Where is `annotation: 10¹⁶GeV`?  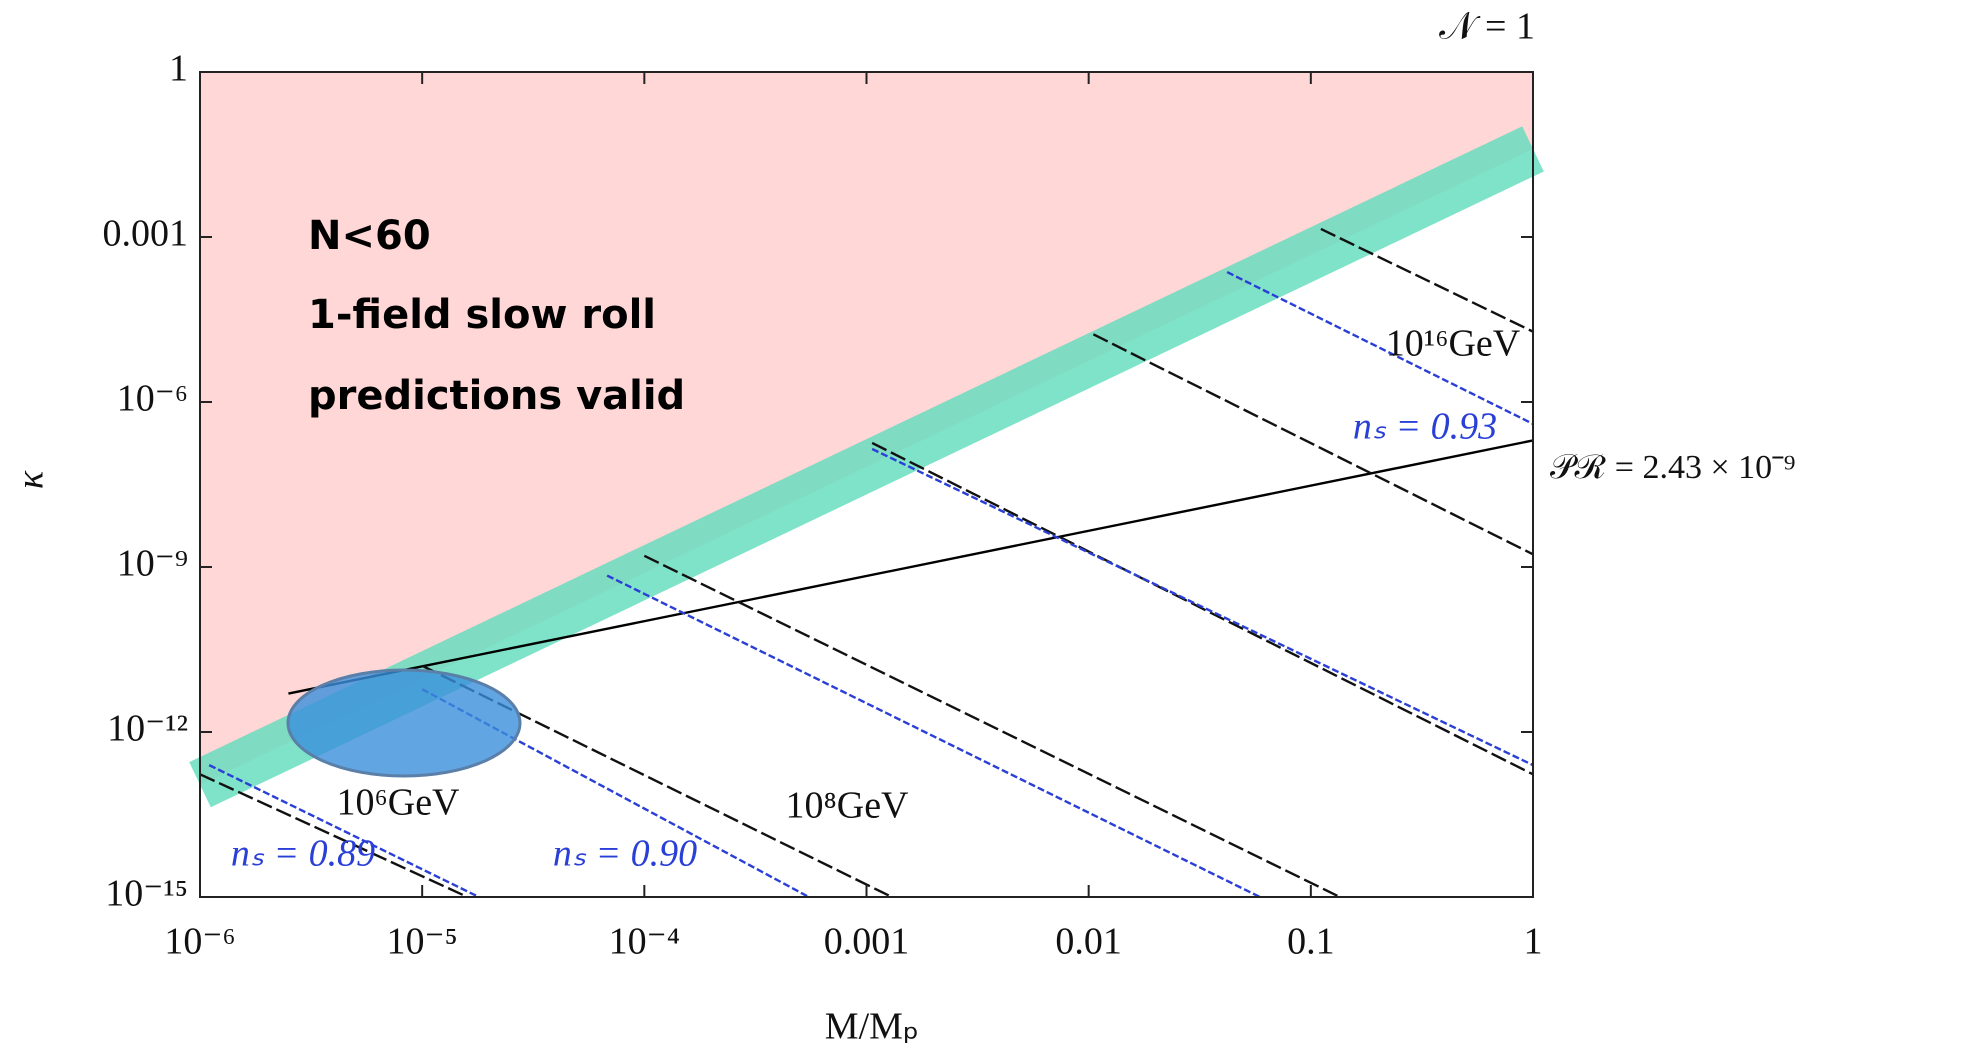 annotation: 10¹⁶GeV is located at coordinates (1453, 344).